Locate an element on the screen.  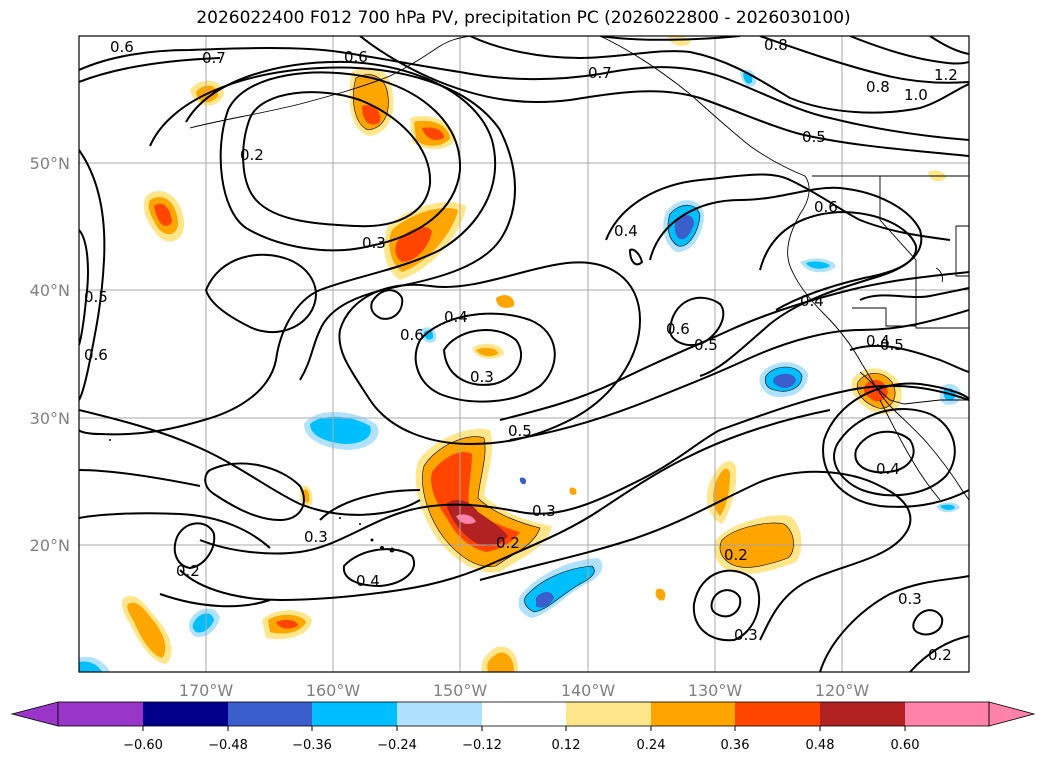
colorbar-ticks is located at coordinates (524, 728).